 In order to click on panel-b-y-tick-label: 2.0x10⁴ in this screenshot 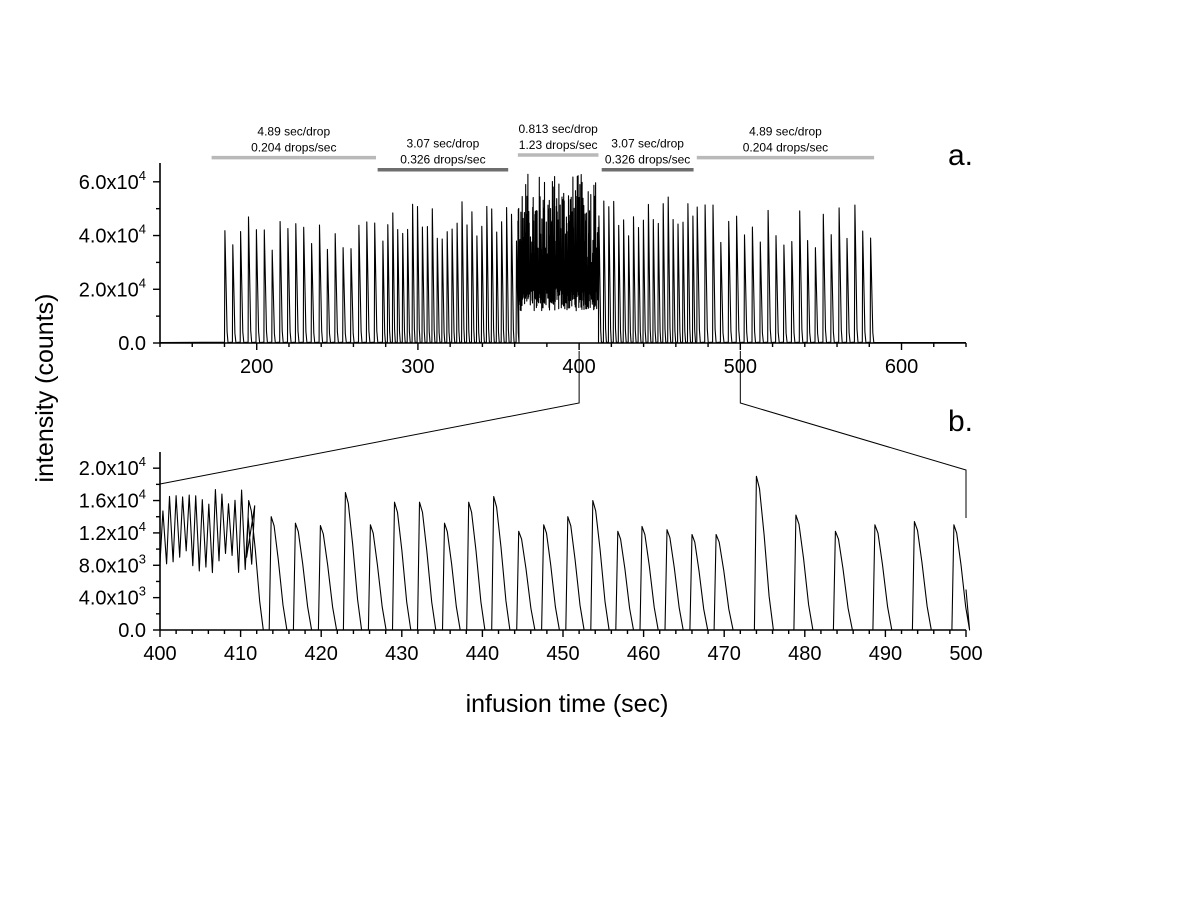, I will do `click(112, 467)`.